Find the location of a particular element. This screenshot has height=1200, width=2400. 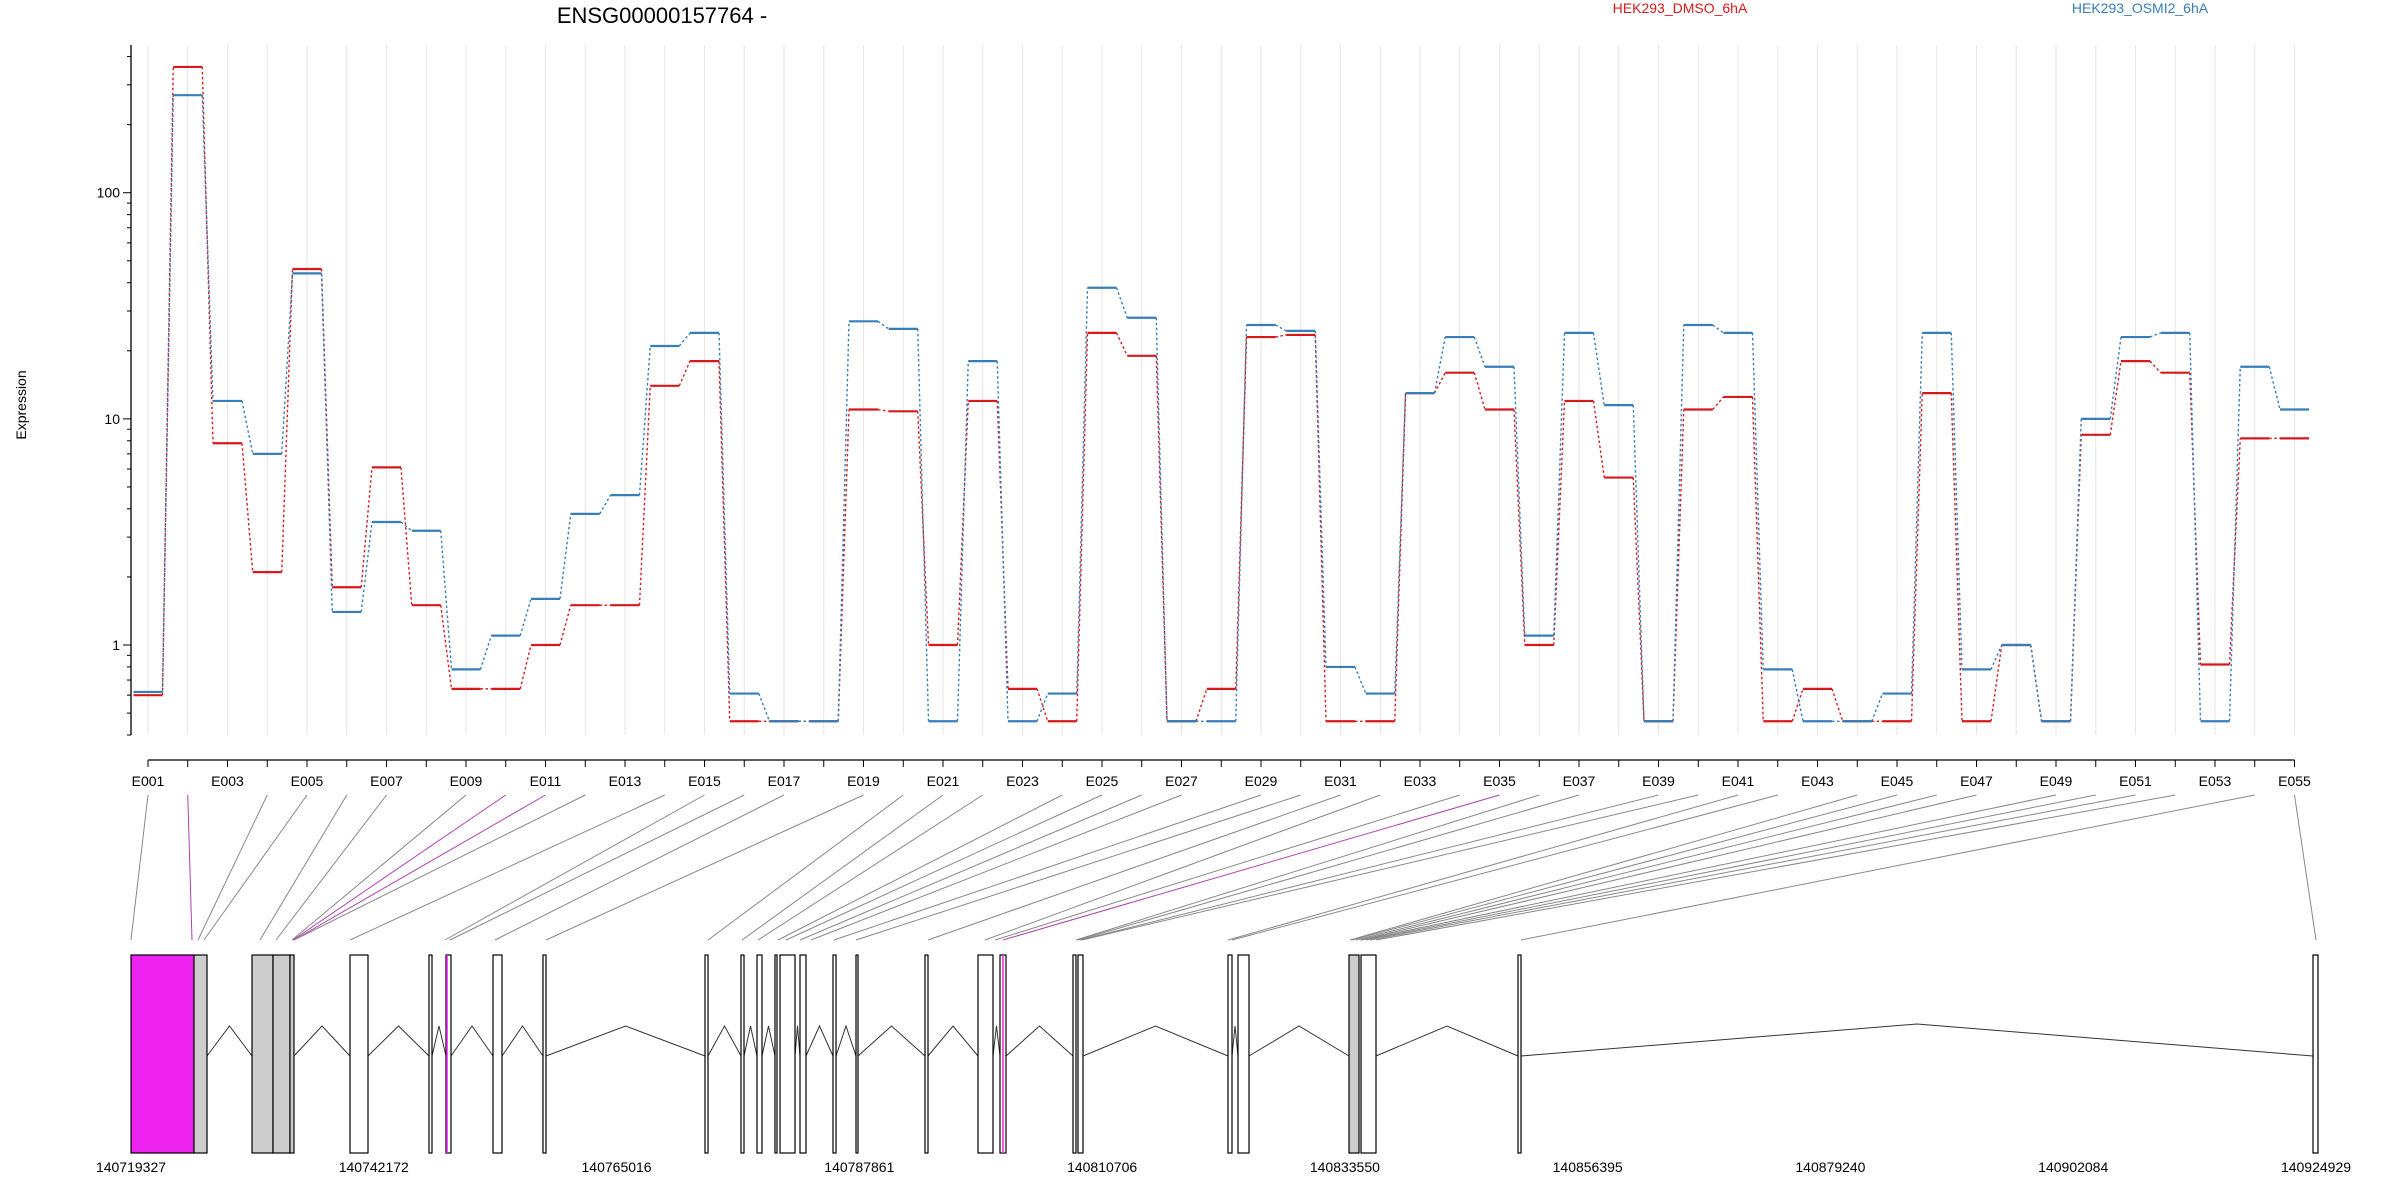

exon-connectors is located at coordinates (1223, 867).